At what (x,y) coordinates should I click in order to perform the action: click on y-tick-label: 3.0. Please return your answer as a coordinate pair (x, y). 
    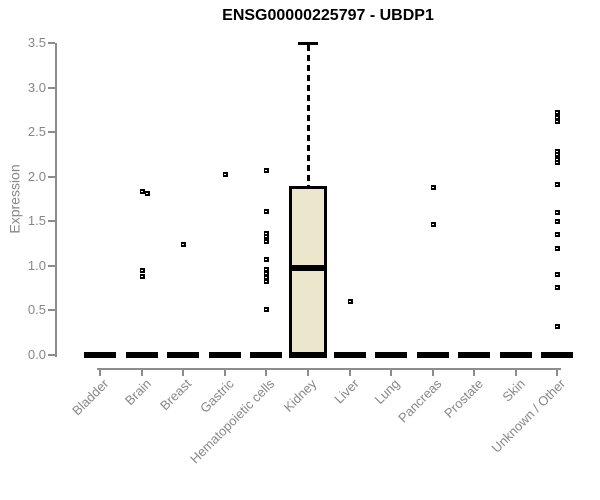
    Looking at the image, I should click on (36, 87).